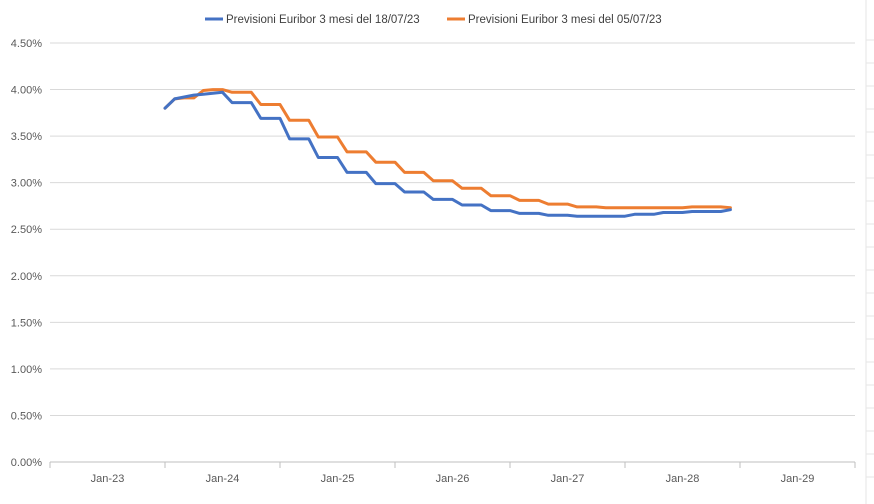  I want to click on y-tick-label: 2.50%, so click(26, 230).